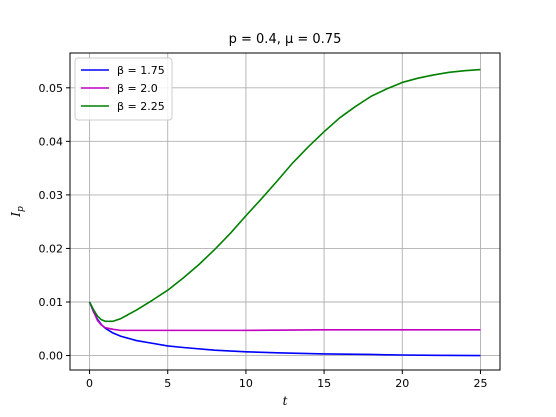 The height and width of the screenshot is (417, 556). I want to click on chart-title: p = 0.4, μ = 0.75, so click(285, 39).